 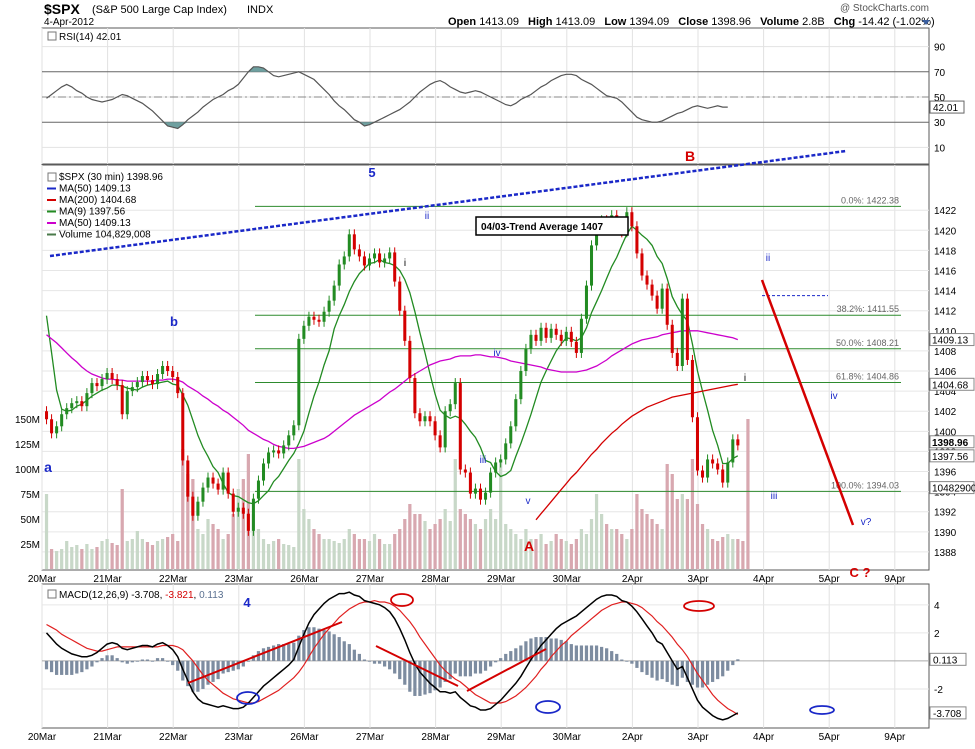 What do you see at coordinates (548, 707) in the screenshot?
I see `macd-cross-marker` at bounding box center [548, 707].